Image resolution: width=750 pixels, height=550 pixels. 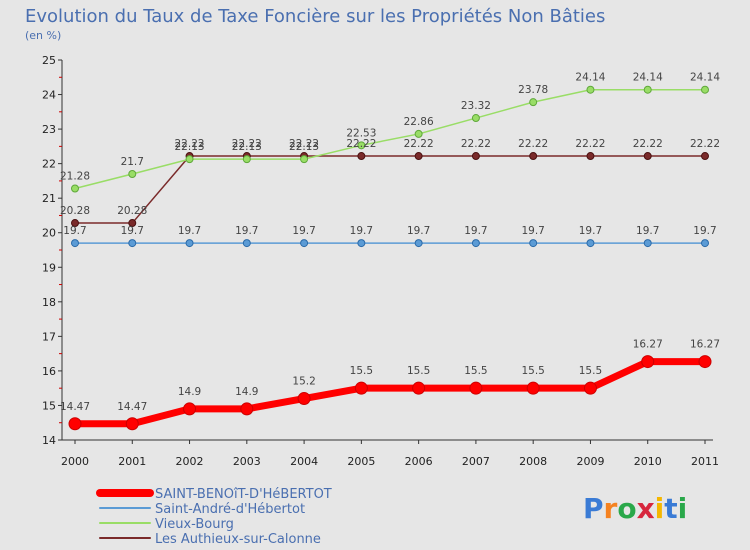 What do you see at coordinates (190, 461) in the screenshot?
I see `x-tick-label: 2002` at bounding box center [190, 461].